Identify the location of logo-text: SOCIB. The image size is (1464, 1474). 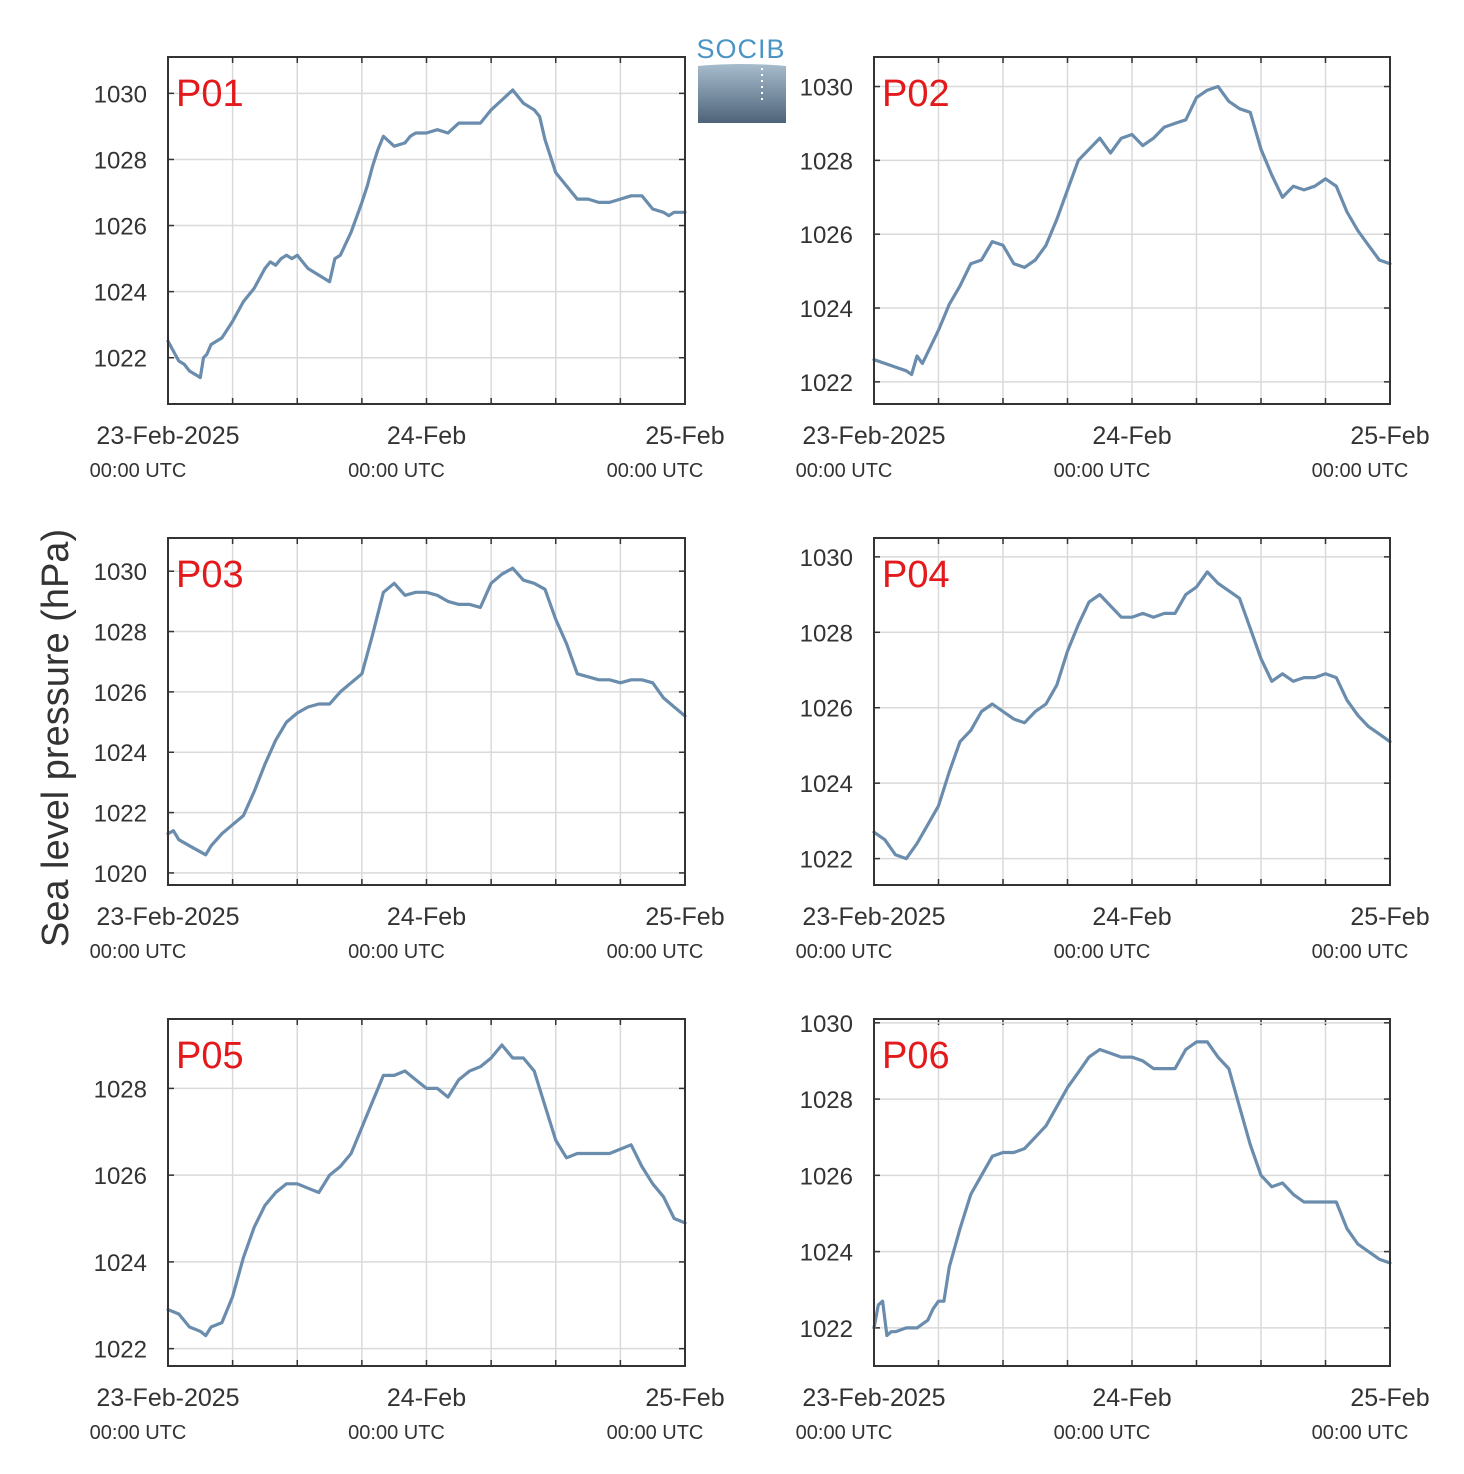
(740, 49).